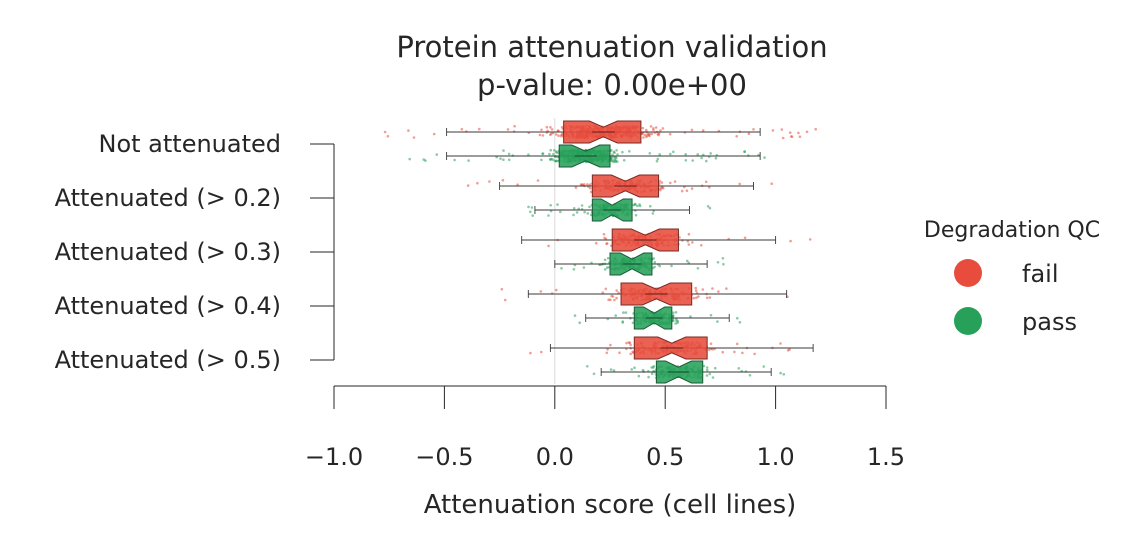 The height and width of the screenshot is (552, 1144). Describe the element at coordinates (444, 457) in the screenshot. I see `x-tick-label: −0.5` at that location.